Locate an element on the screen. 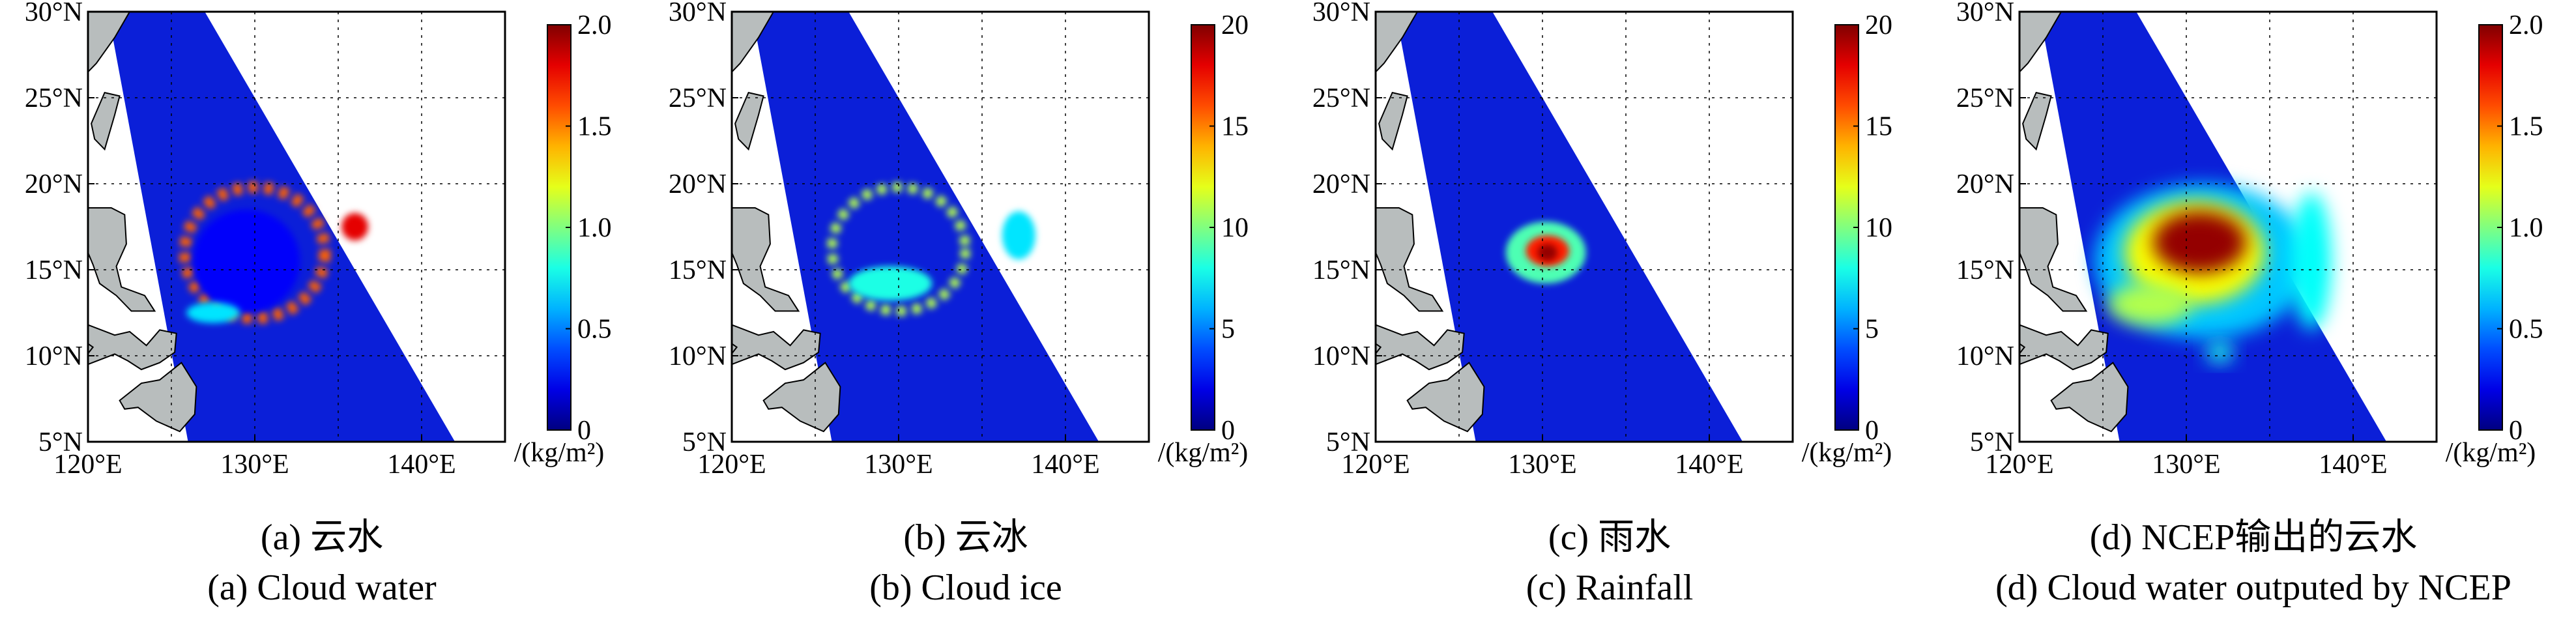  caption-cn-b: (b) 云冰 is located at coordinates (965, 537).